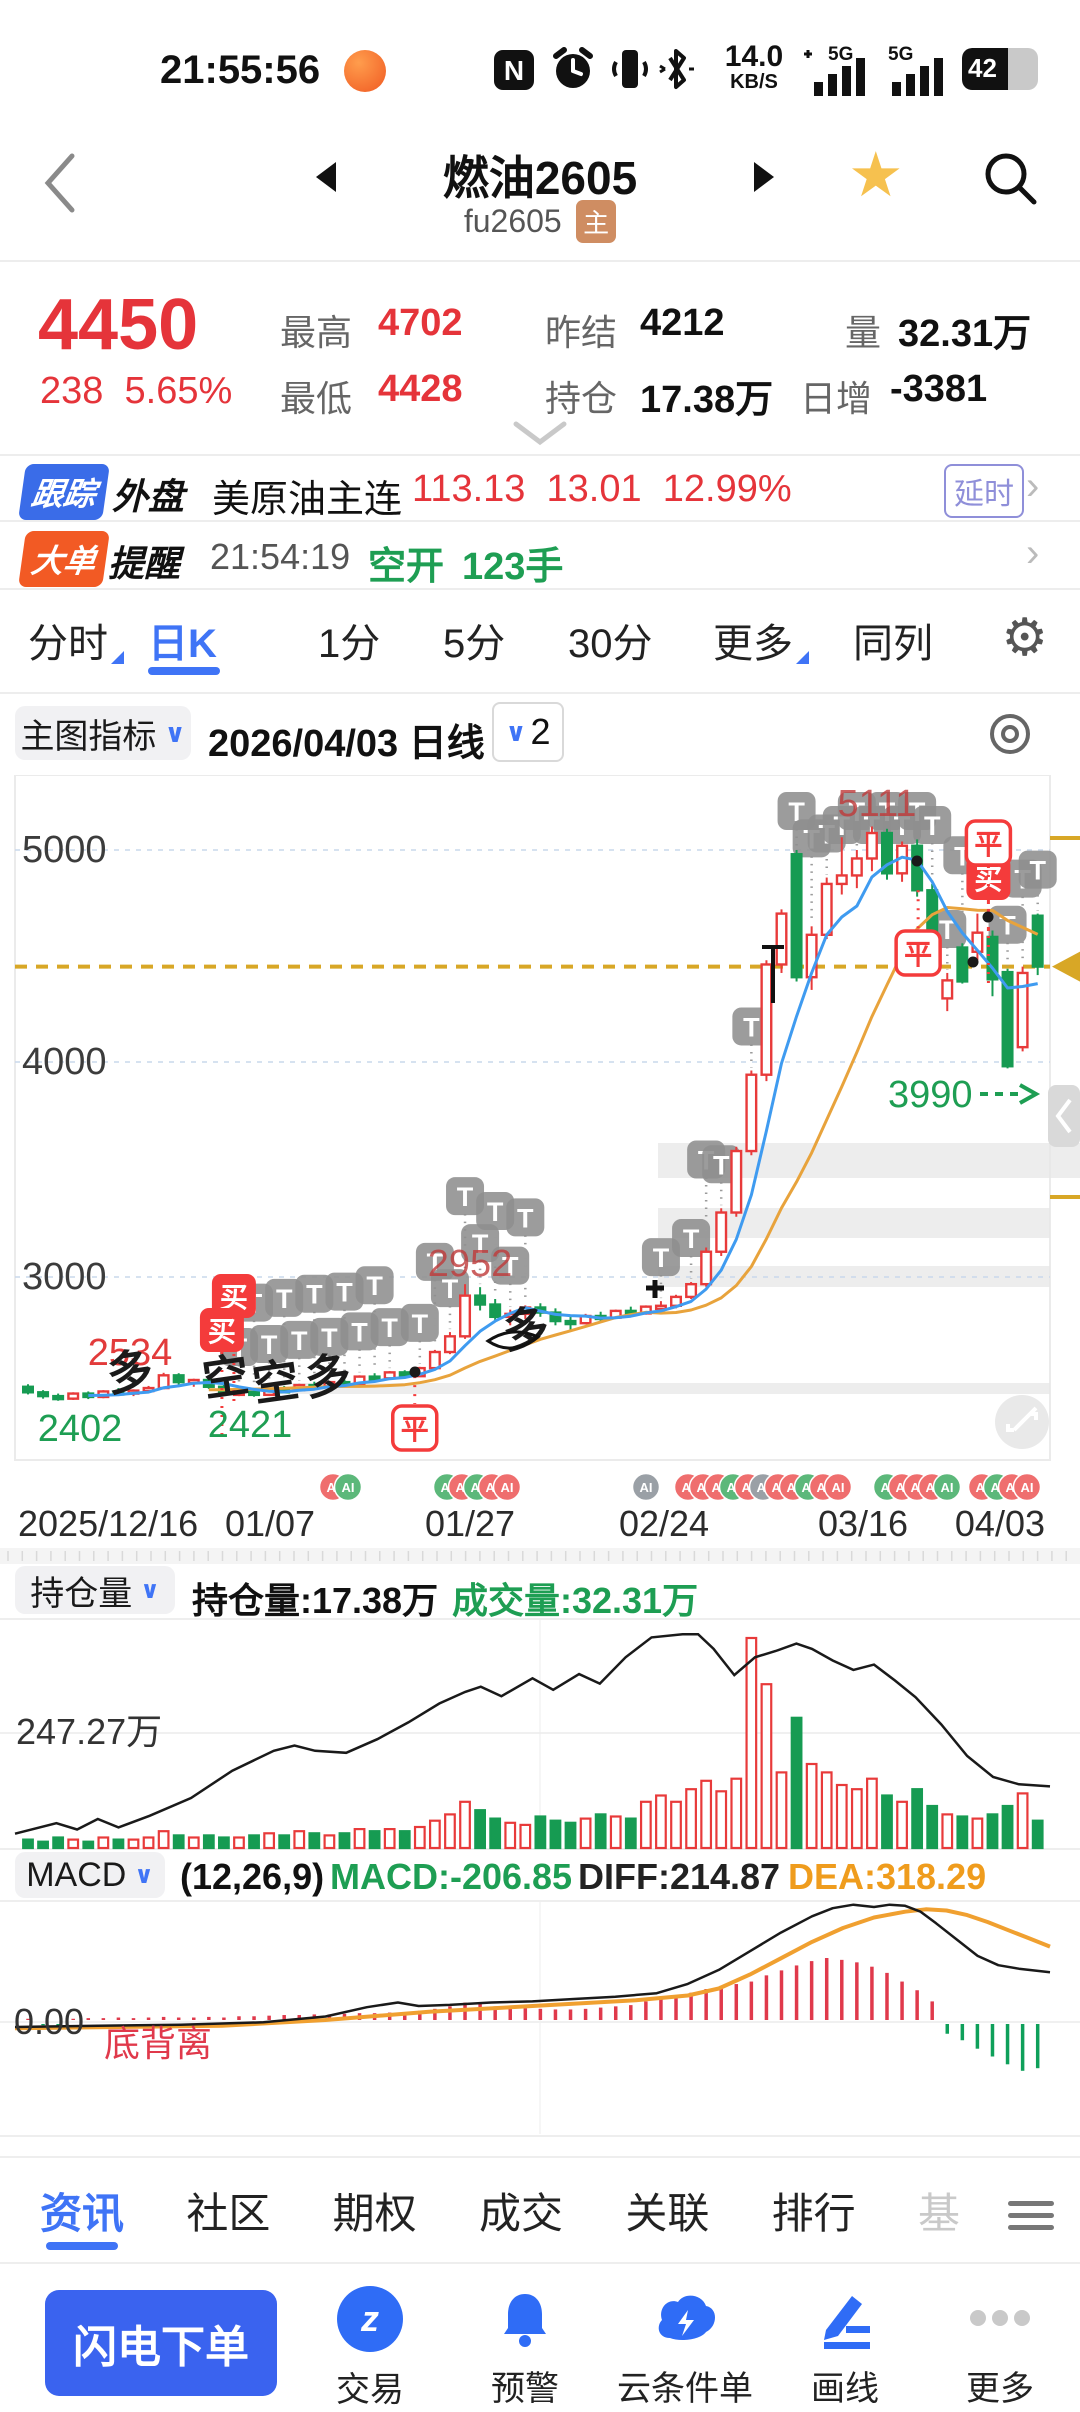 Image resolution: width=1080 pixels, height=2412 pixels. Describe the element at coordinates (525, 2320) in the screenshot. I see `alert-bell-icon` at that location.